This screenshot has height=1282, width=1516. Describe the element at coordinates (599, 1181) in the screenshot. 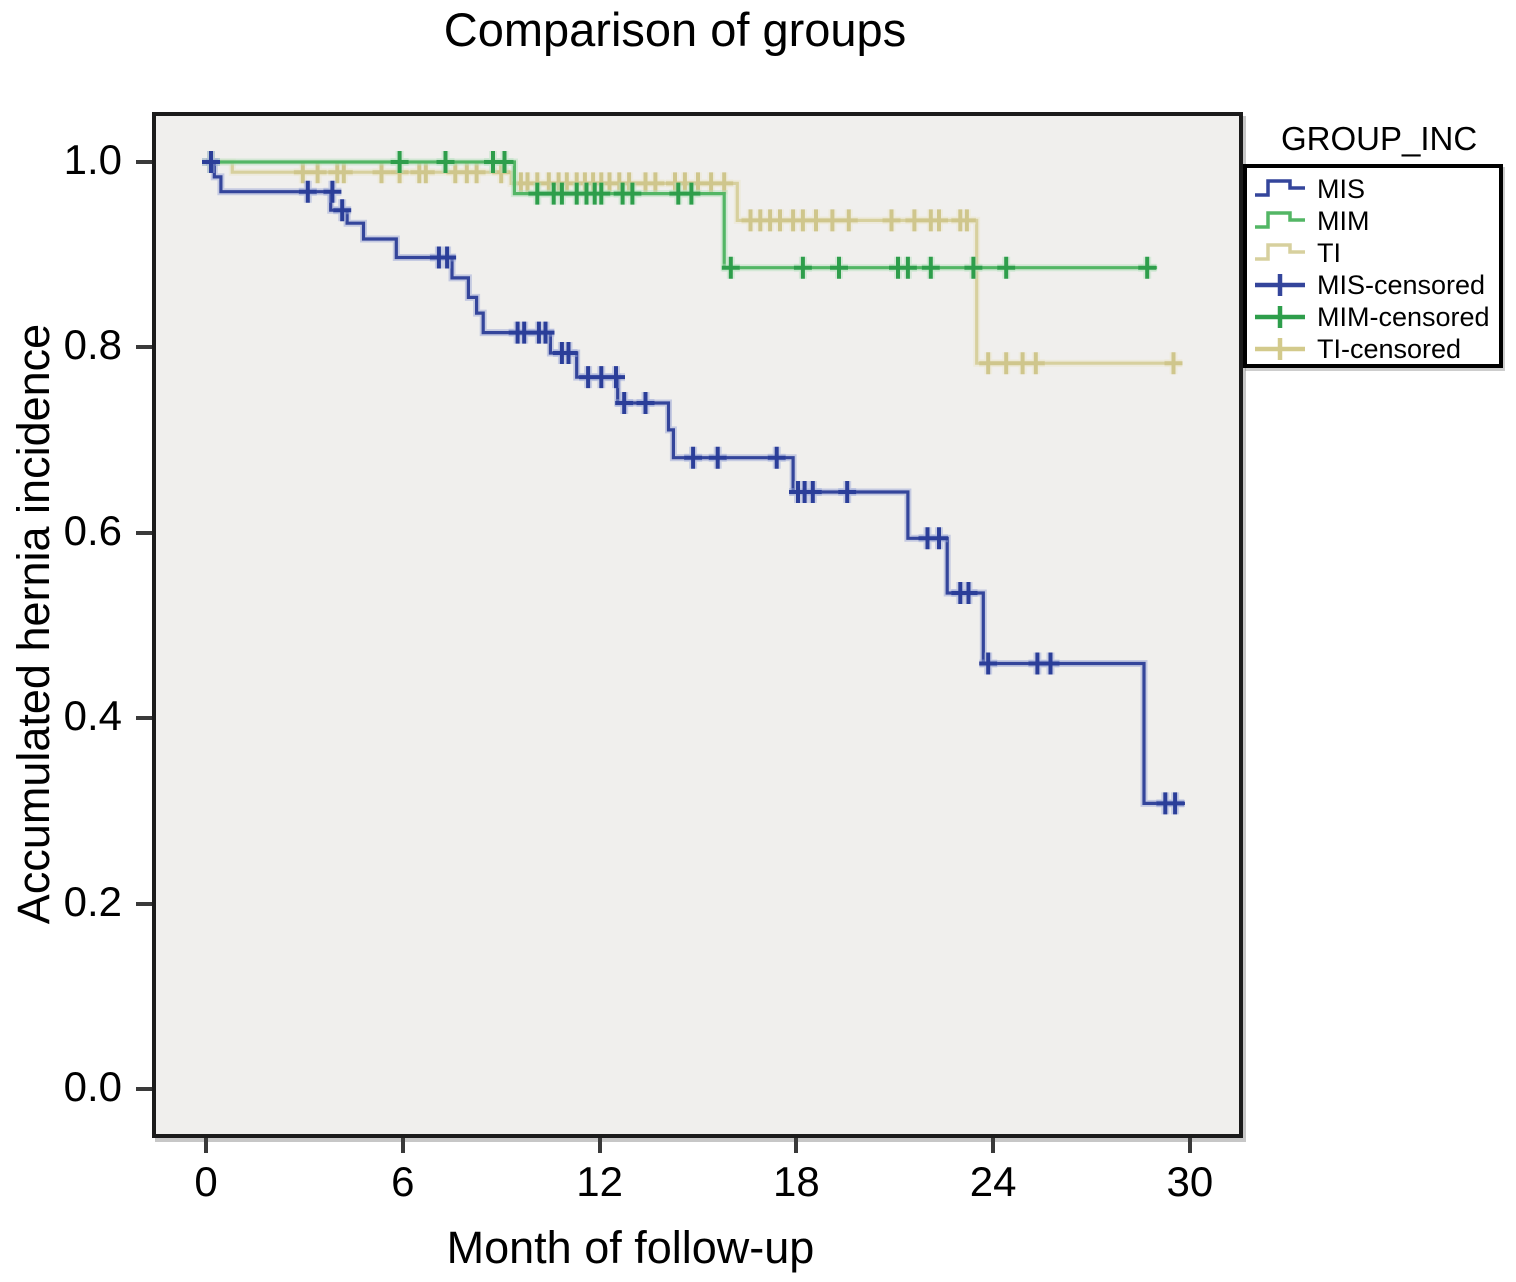

I see `x-tick-label: 12` at that location.